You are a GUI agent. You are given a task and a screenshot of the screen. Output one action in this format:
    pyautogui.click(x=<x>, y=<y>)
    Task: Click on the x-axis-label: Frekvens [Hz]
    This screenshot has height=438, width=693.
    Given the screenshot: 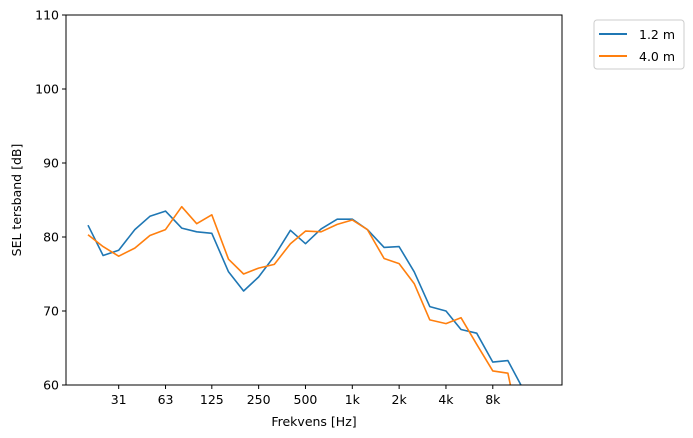 What is the action you would take?
    pyautogui.click(x=313, y=421)
    